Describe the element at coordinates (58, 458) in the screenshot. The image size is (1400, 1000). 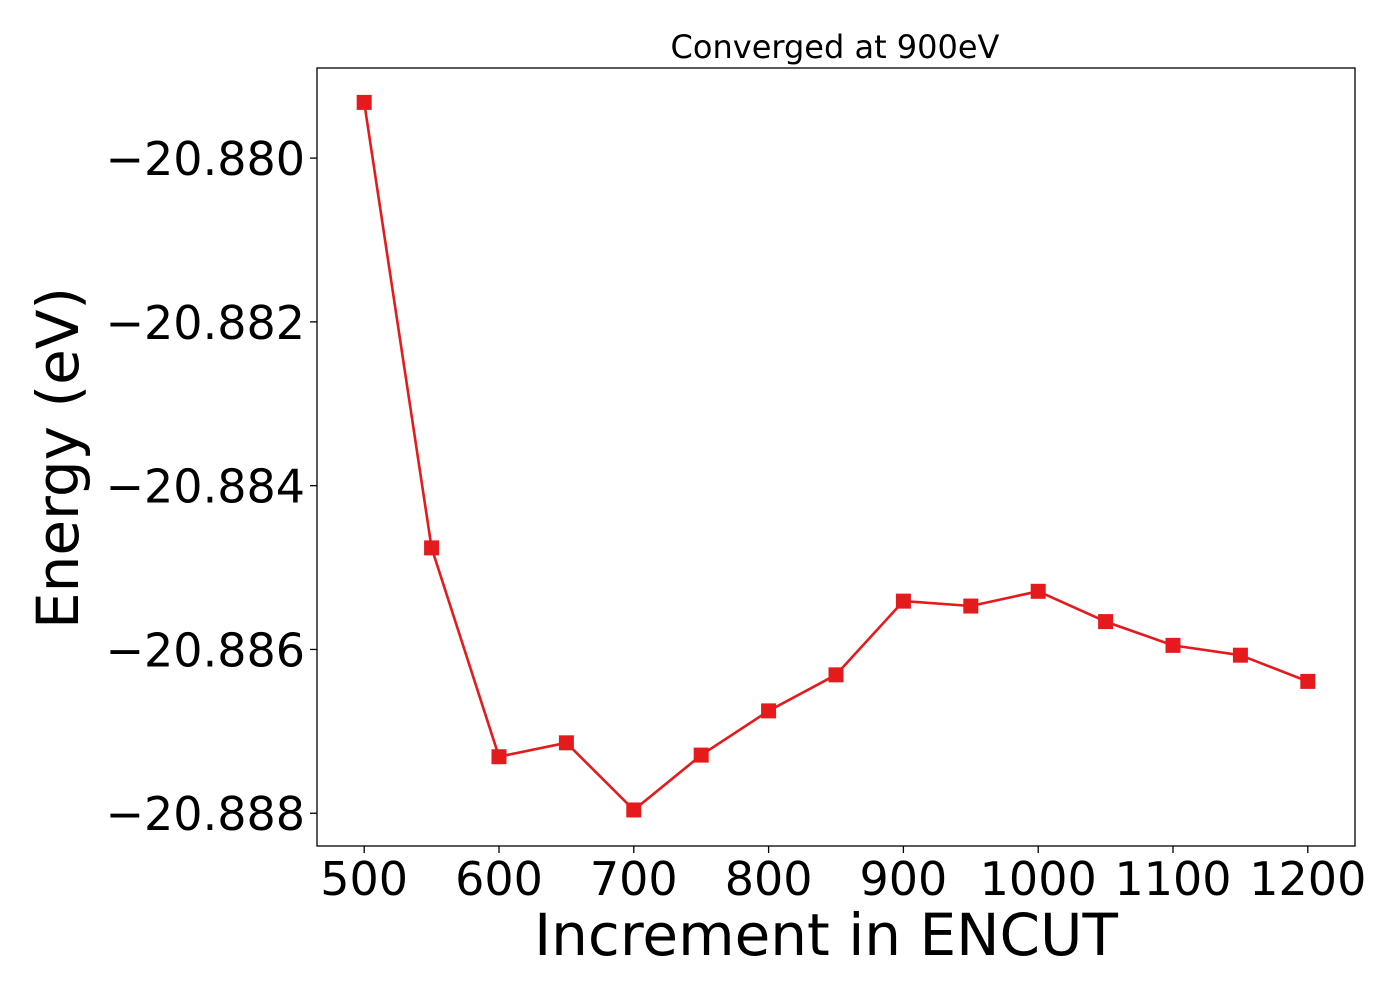
I see `y-axis-label: Energy (eV)` at that location.